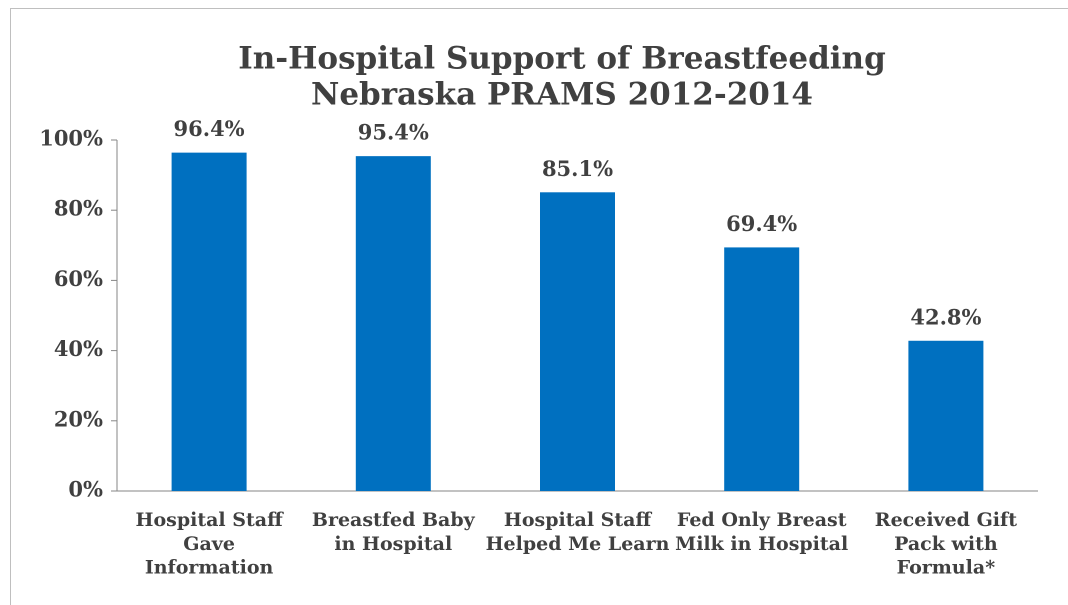 The width and height of the screenshot is (1068, 605). What do you see at coordinates (393, 132) in the screenshot?
I see `value-label: 95.4%` at bounding box center [393, 132].